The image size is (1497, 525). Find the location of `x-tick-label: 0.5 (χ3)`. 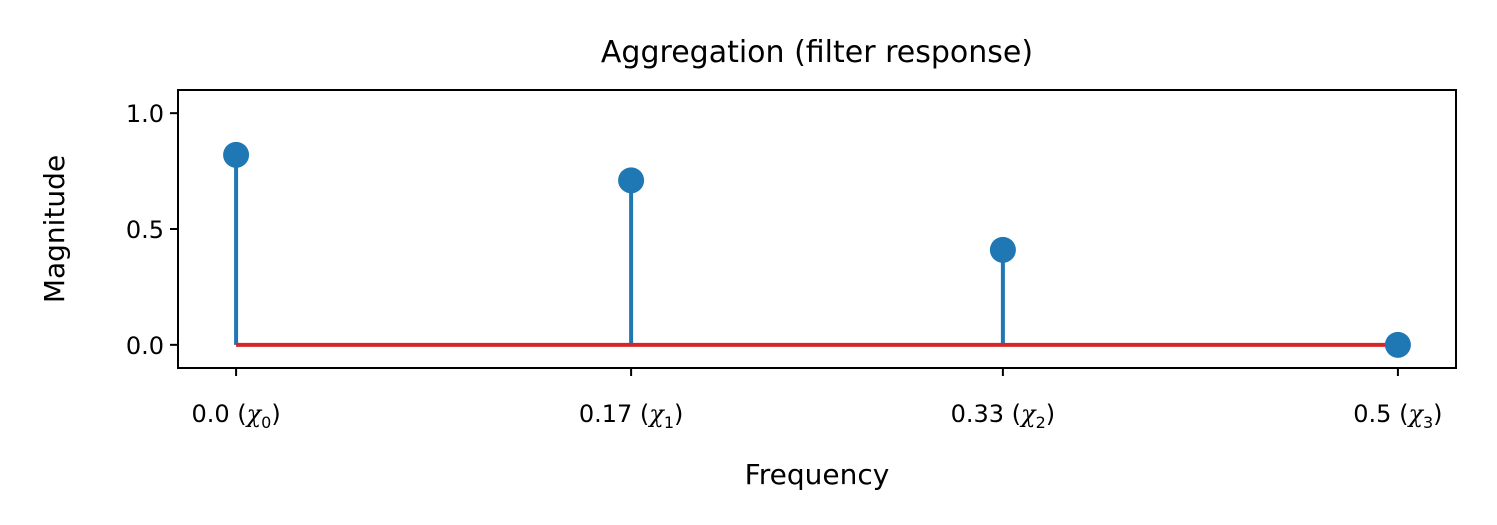

x-tick-label: 0.5 (χ3) is located at coordinates (1397, 416).